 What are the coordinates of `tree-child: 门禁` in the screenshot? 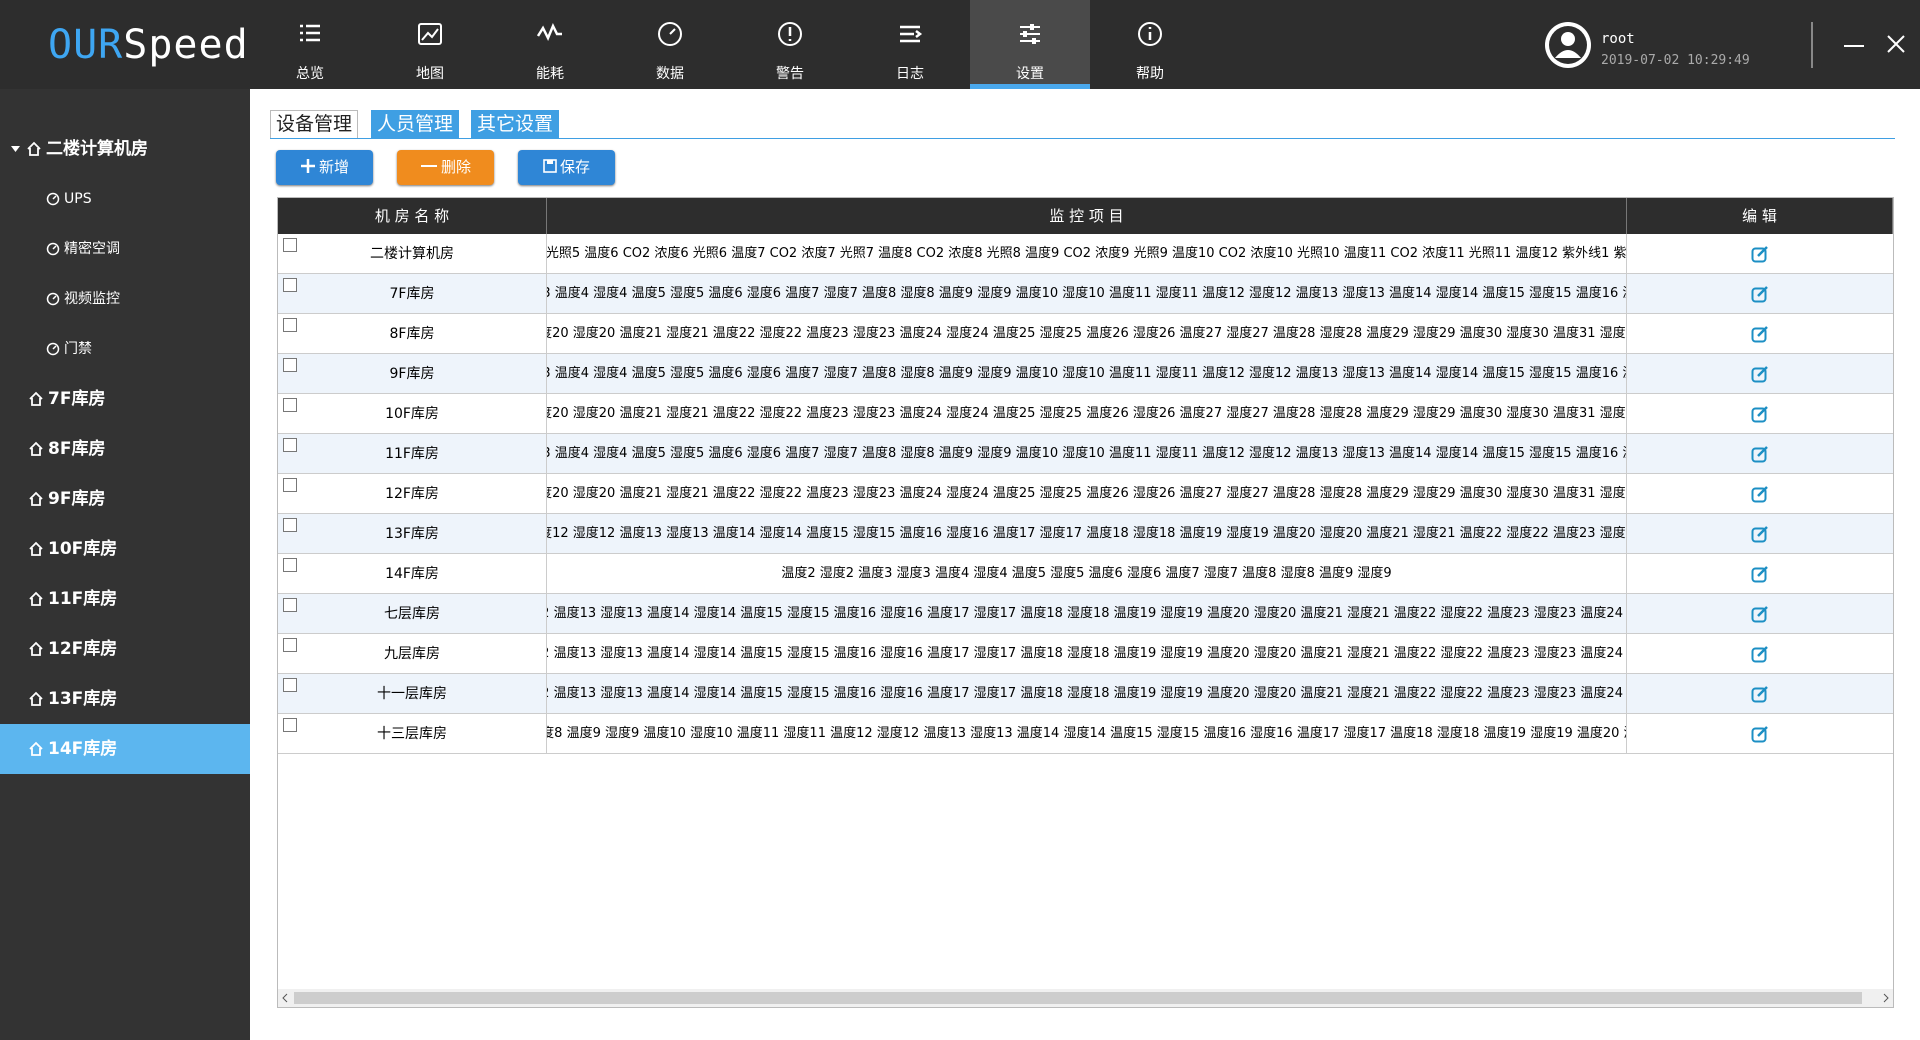 It's located at (125, 349).